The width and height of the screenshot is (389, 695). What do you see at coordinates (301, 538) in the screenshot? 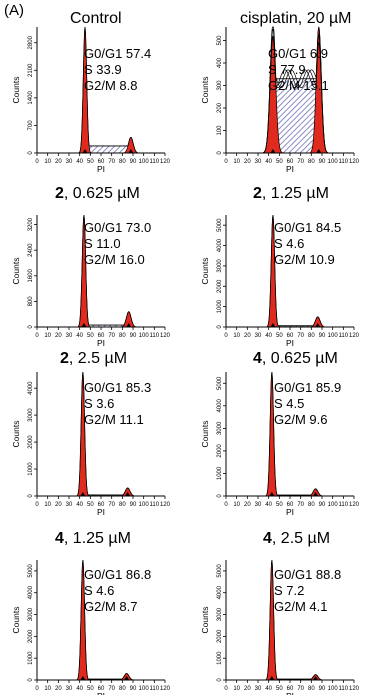
I see `concentration-label: , 2.5 µM` at bounding box center [301, 538].